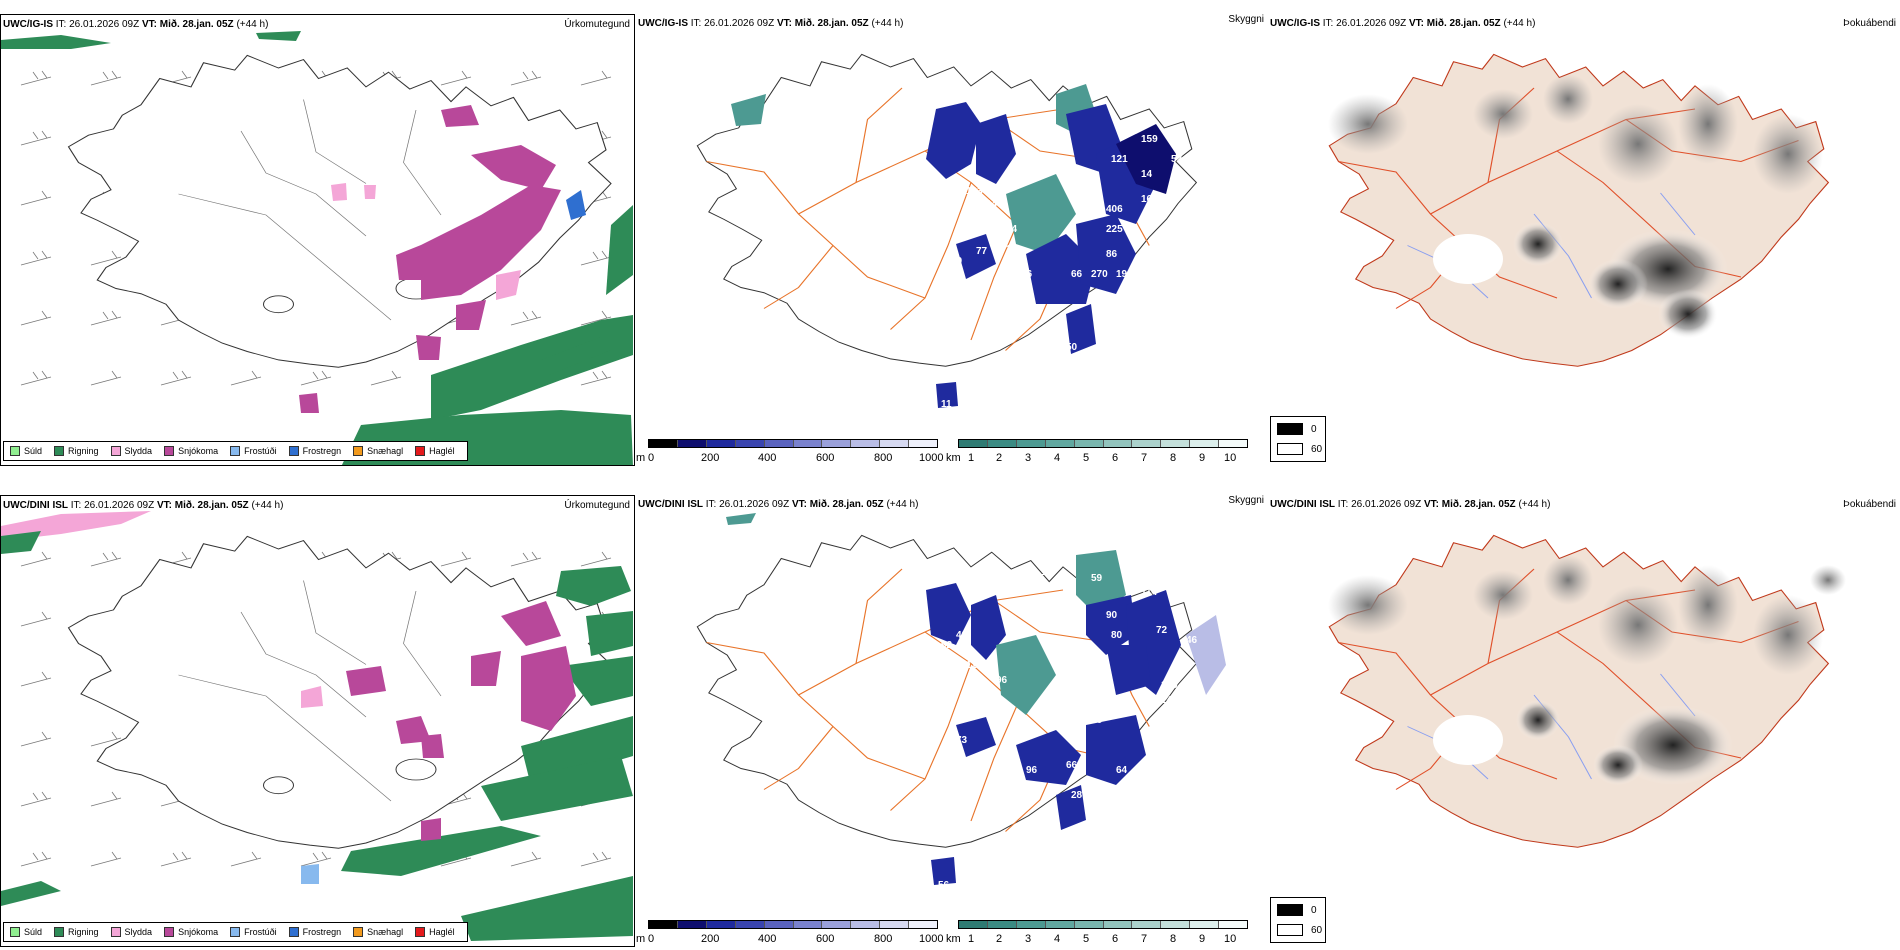 This screenshot has height=950, width=1900. Describe the element at coordinates (793, 924) in the screenshot. I see `ceiling-colorbar-cells` at that location.